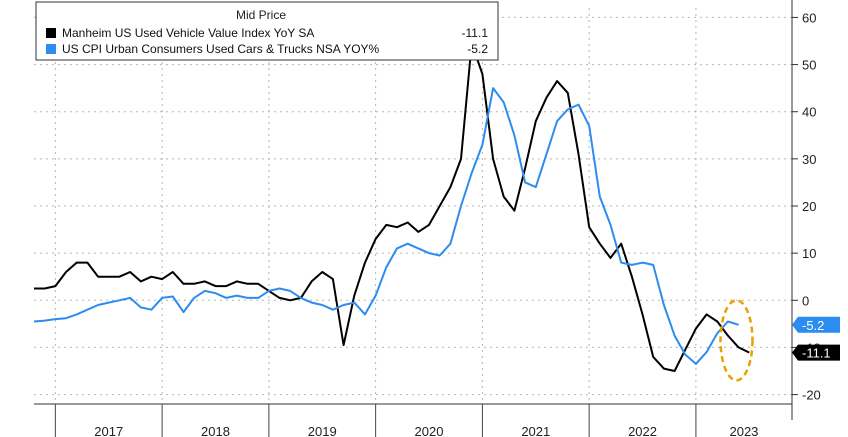 The height and width of the screenshot is (437, 848). Describe the element at coordinates (743, 430) in the screenshot. I see `x-tick-label: 2023` at that location.